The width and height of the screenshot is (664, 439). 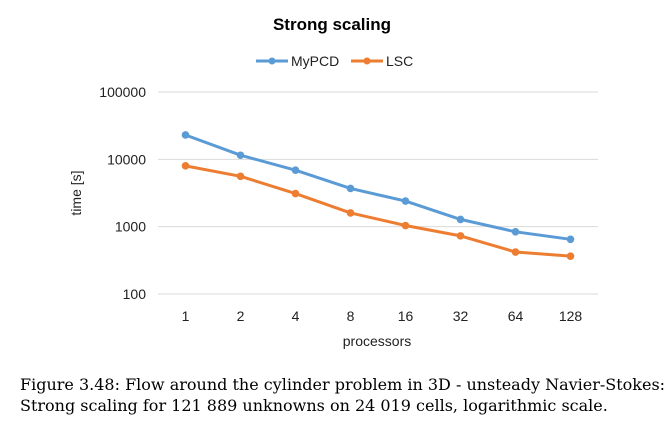 I want to click on series-lsc, so click(x=378, y=211).